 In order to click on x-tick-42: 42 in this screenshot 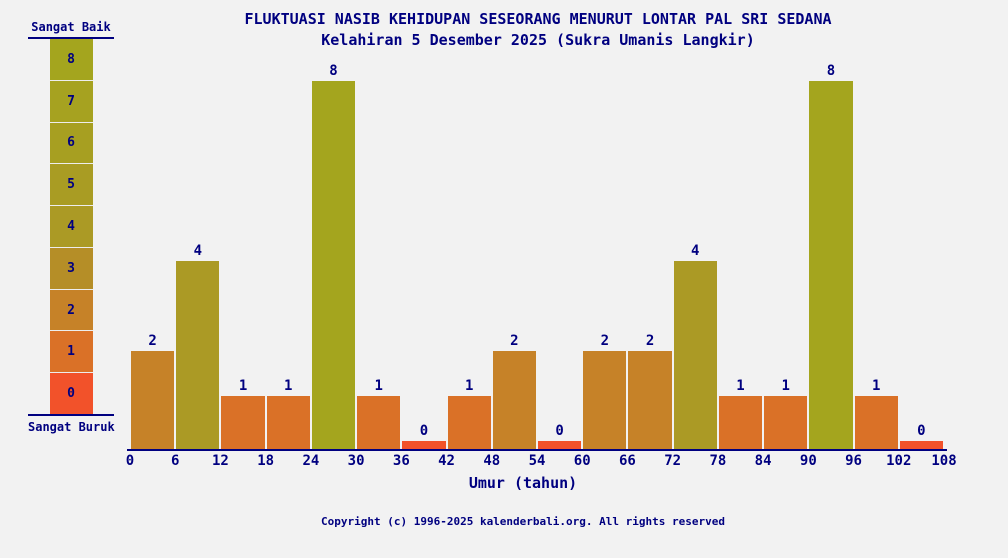, I will do `click(446, 461)`.